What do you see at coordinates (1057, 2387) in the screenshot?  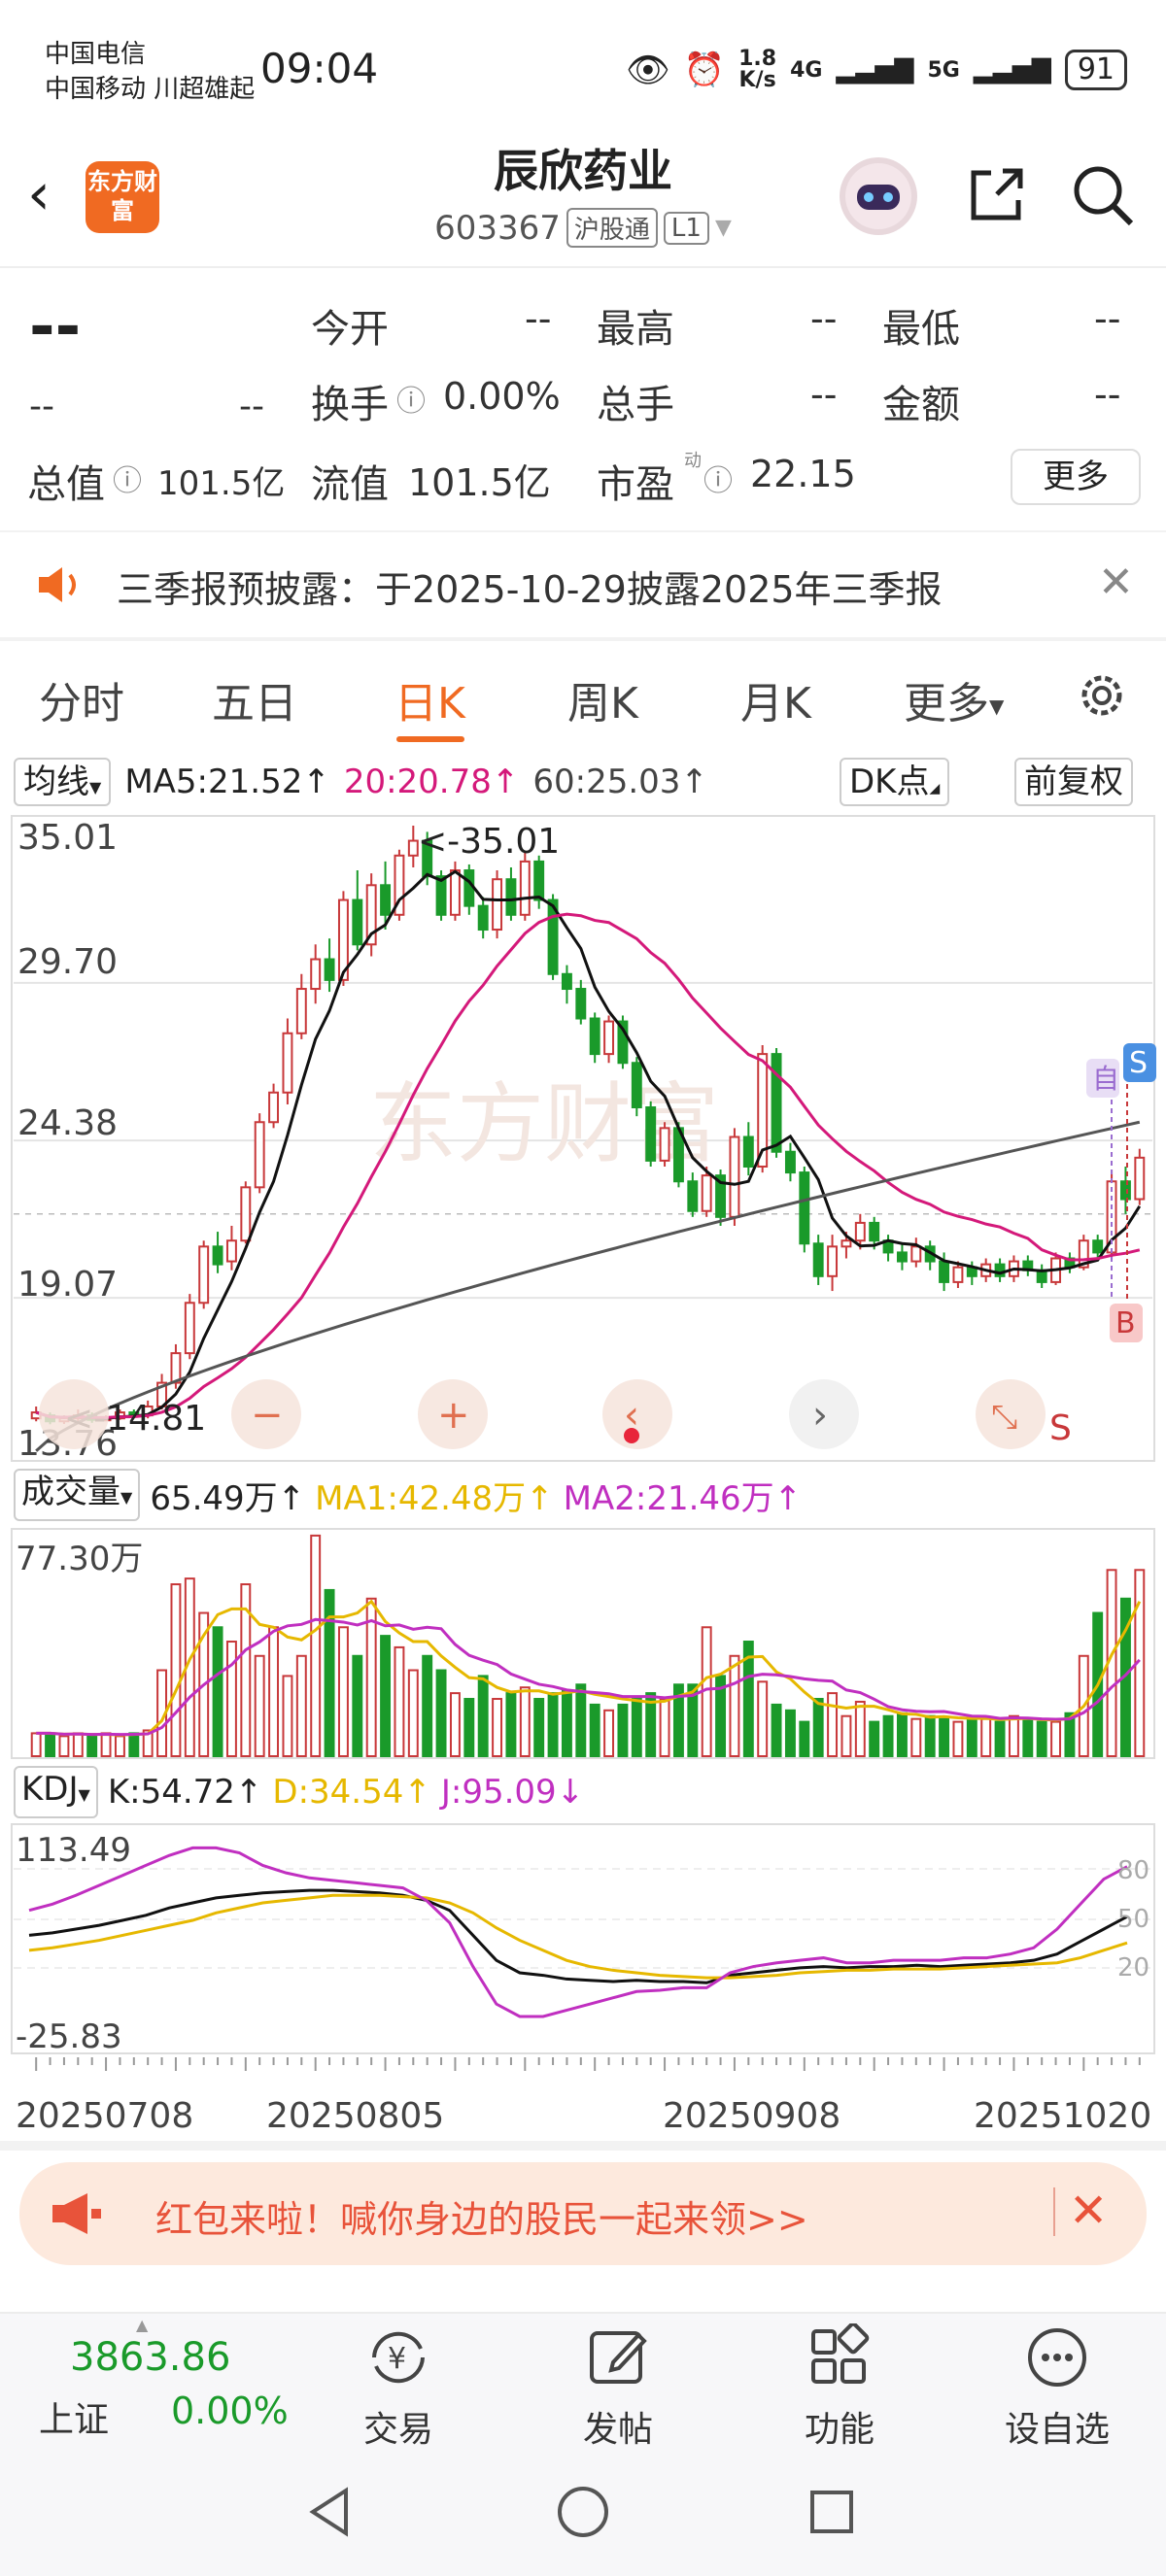 I see `nav-watchlist: 设自选` at bounding box center [1057, 2387].